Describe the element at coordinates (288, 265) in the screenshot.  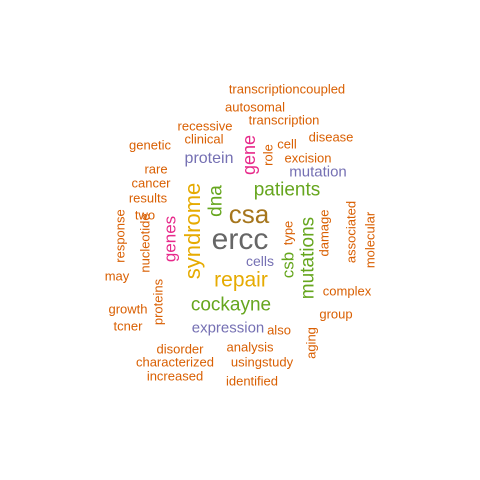
I see `word-csb: csb` at that location.